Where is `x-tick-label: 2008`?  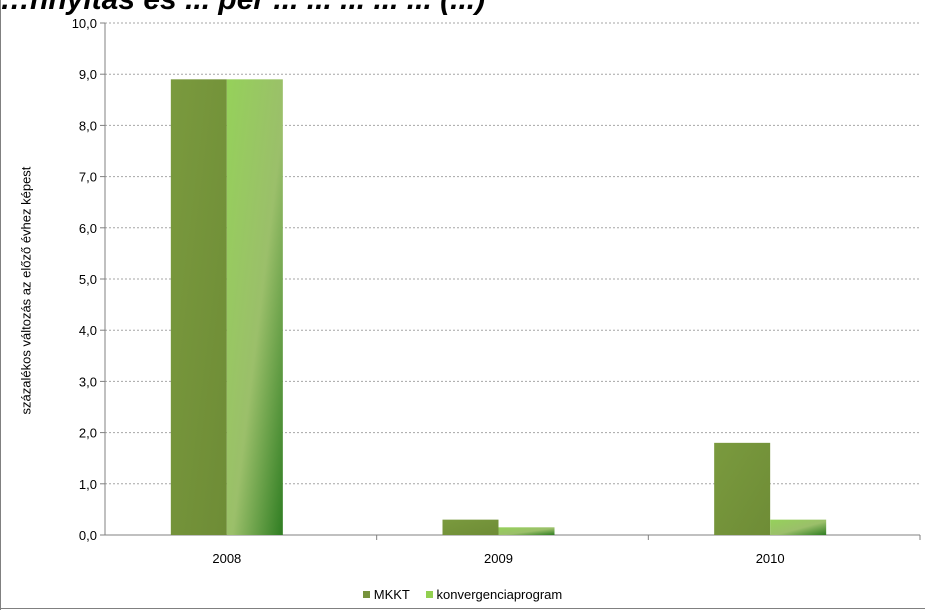 x-tick-label: 2008 is located at coordinates (226, 558).